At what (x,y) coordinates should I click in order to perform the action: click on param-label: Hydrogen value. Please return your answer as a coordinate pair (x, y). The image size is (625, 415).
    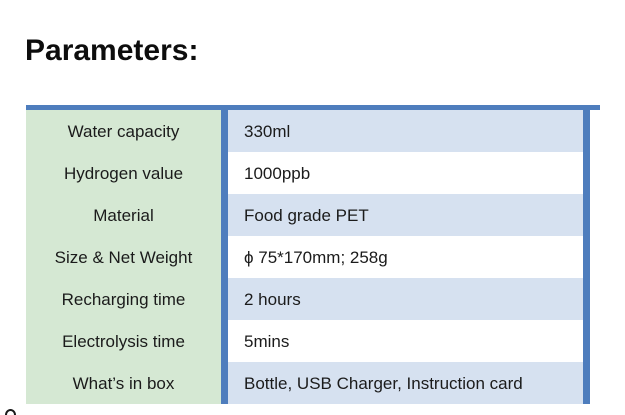
    Looking at the image, I should click on (127, 173).